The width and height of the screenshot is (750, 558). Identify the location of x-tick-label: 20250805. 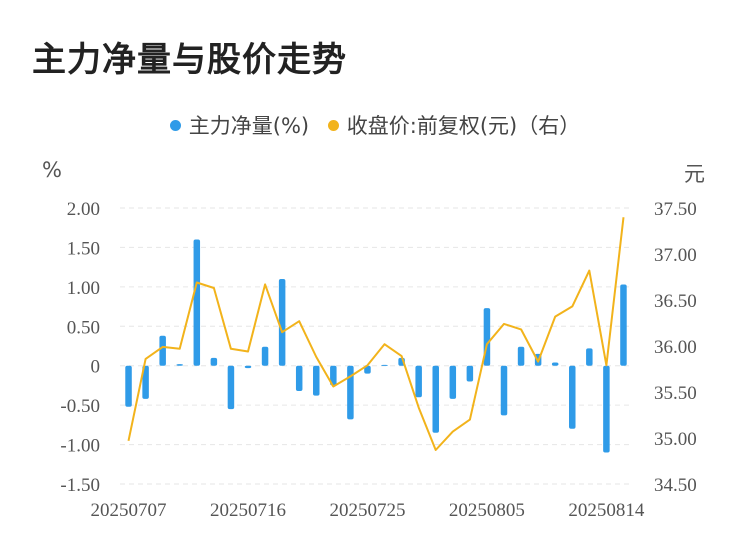
(487, 510).